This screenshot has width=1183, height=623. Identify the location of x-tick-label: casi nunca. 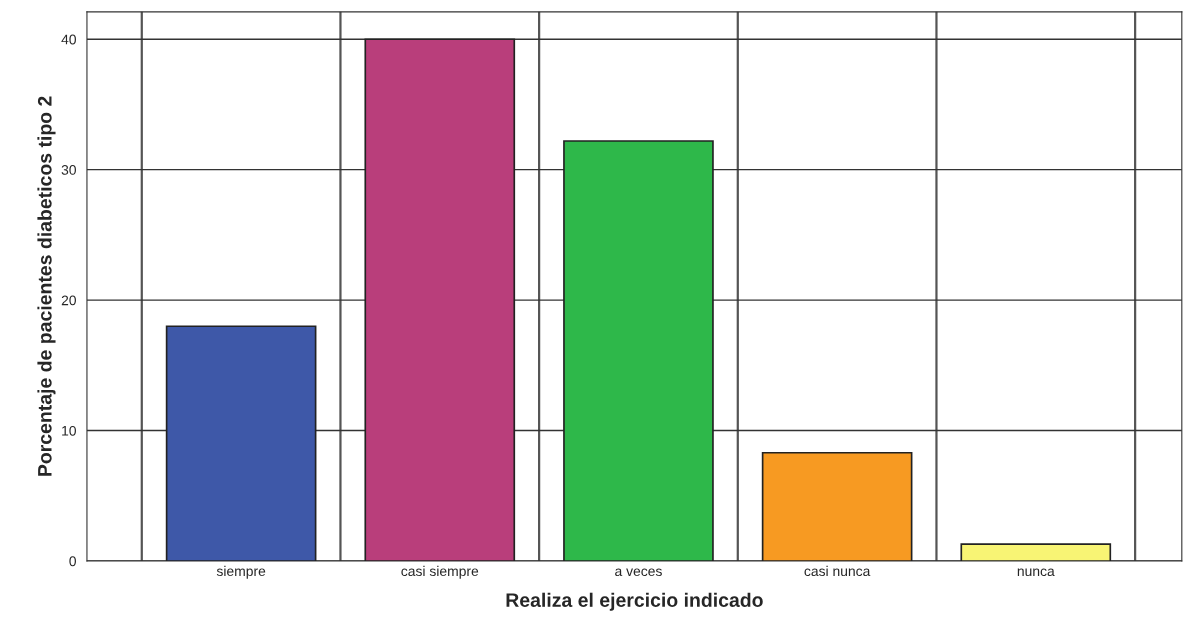
(837, 571).